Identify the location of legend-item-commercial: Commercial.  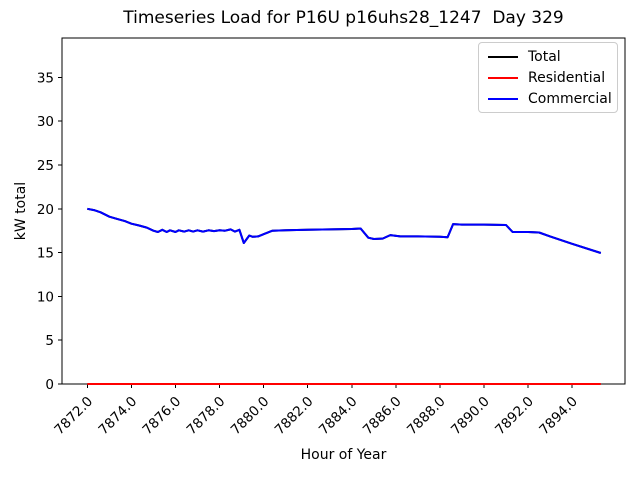
(548, 98).